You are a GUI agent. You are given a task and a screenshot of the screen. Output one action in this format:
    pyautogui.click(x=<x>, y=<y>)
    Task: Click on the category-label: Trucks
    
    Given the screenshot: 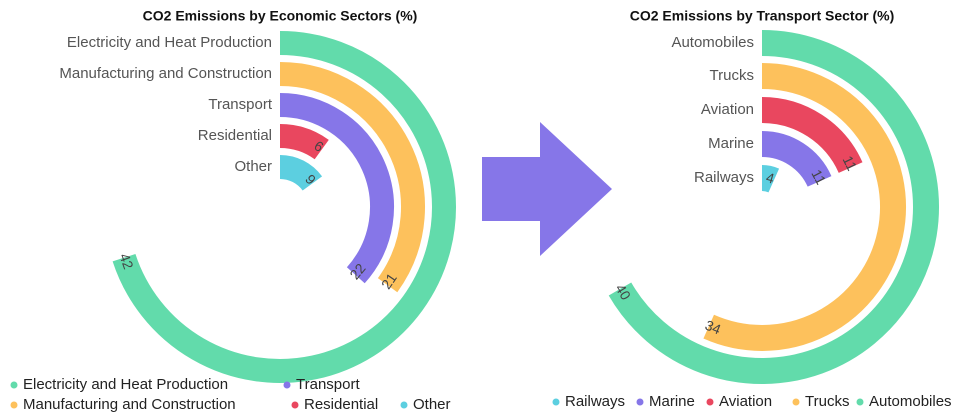 What is the action you would take?
    pyautogui.click(x=732, y=75)
    